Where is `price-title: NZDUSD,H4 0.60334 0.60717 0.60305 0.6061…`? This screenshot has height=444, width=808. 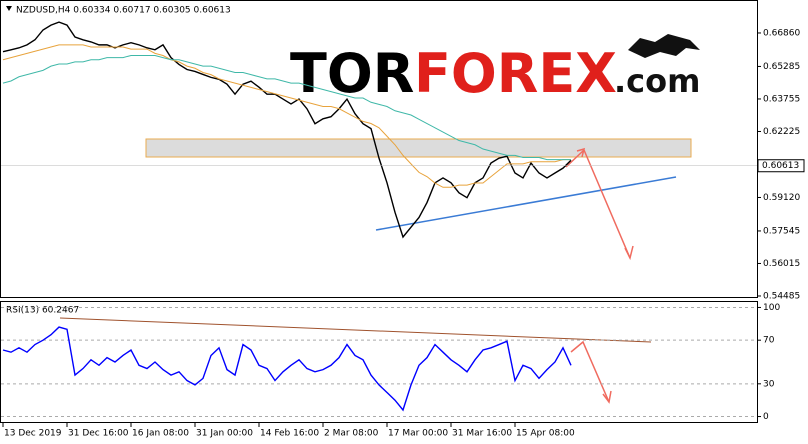
price-title: NZDUSD,H4 0.60334 0.60717 0.60305 0.6061… is located at coordinates (123, 11).